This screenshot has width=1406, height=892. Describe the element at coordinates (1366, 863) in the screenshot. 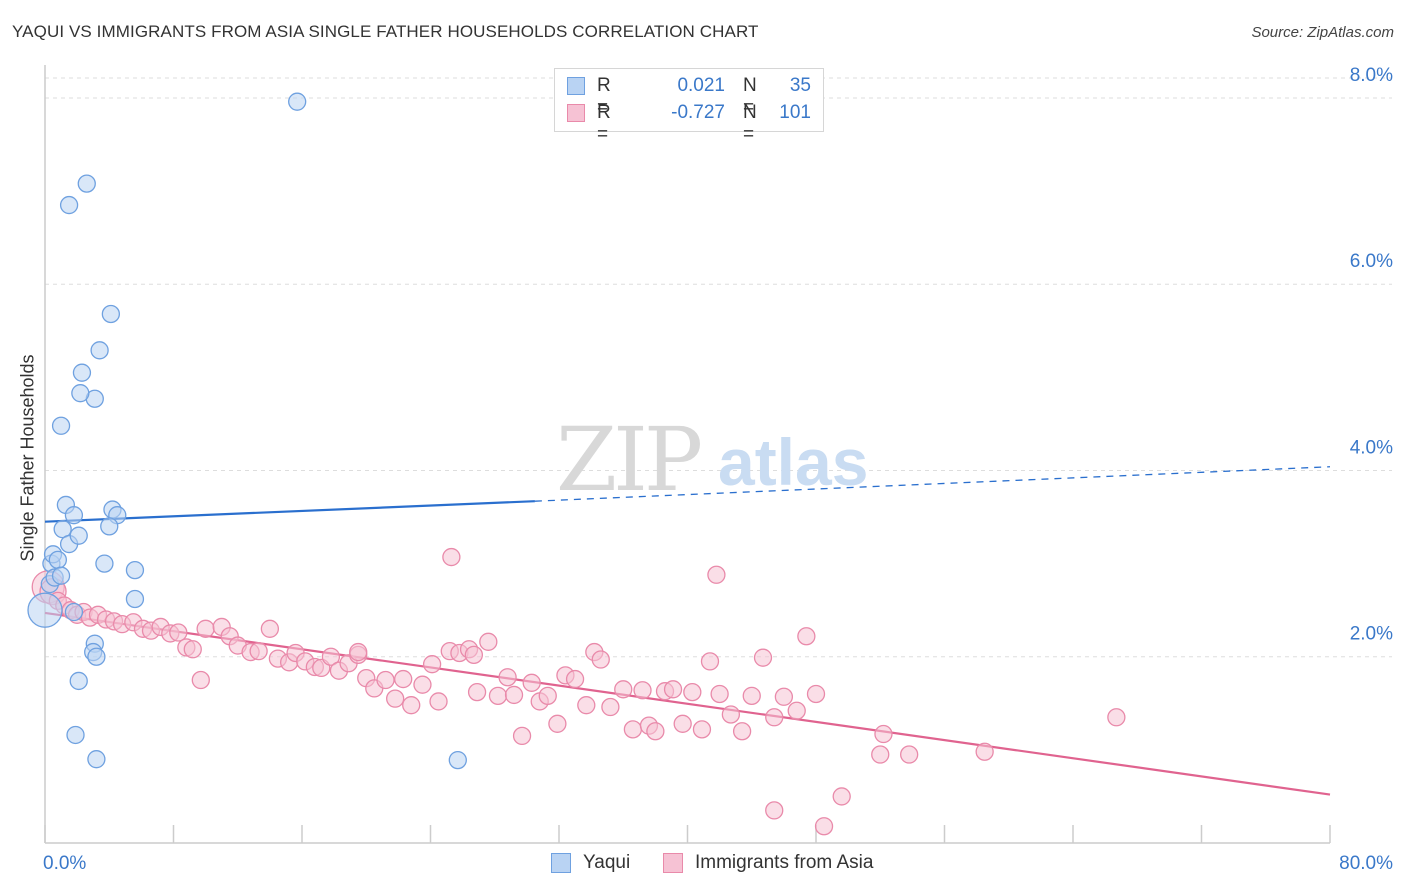

I see `x-tick-label-right: 80.0%` at that location.